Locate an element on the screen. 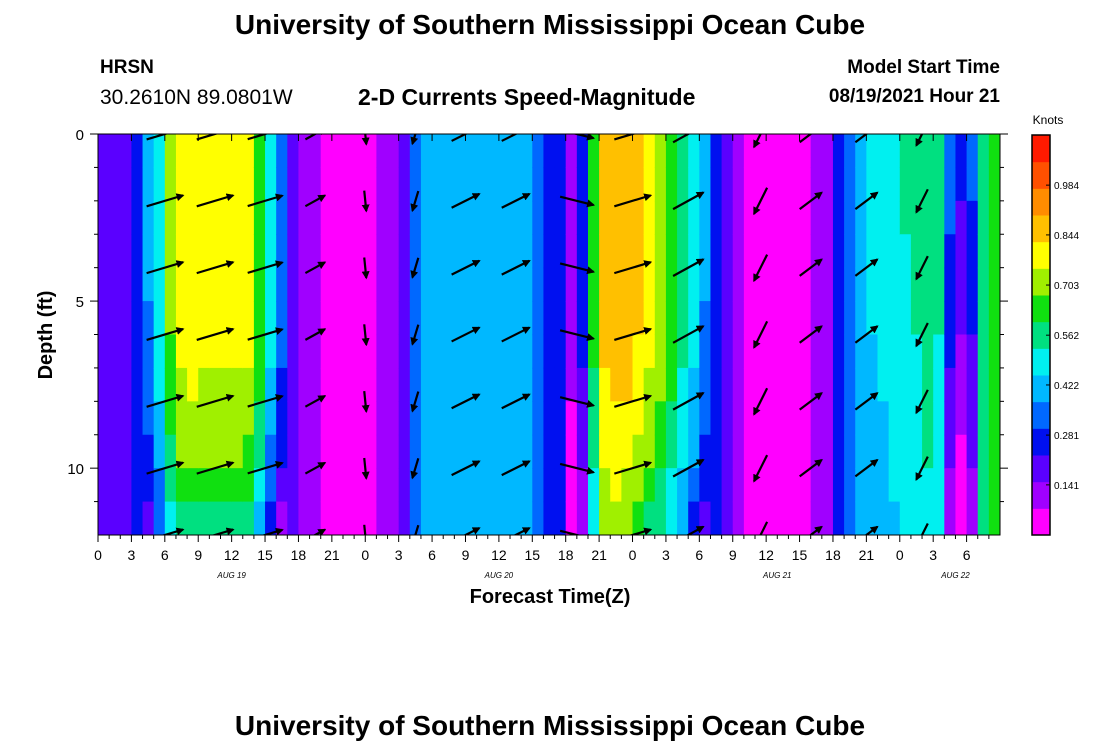 This screenshot has height=750, width=1100. colorbar-segment is located at coordinates (1041, 415).